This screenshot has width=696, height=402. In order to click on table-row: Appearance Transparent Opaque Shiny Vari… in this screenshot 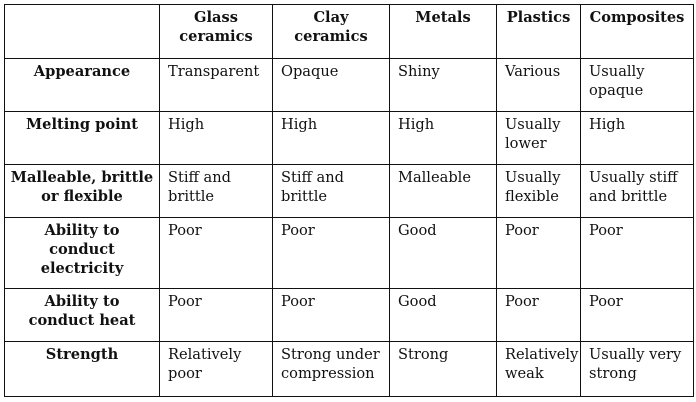, I will do `click(349, 85)`.